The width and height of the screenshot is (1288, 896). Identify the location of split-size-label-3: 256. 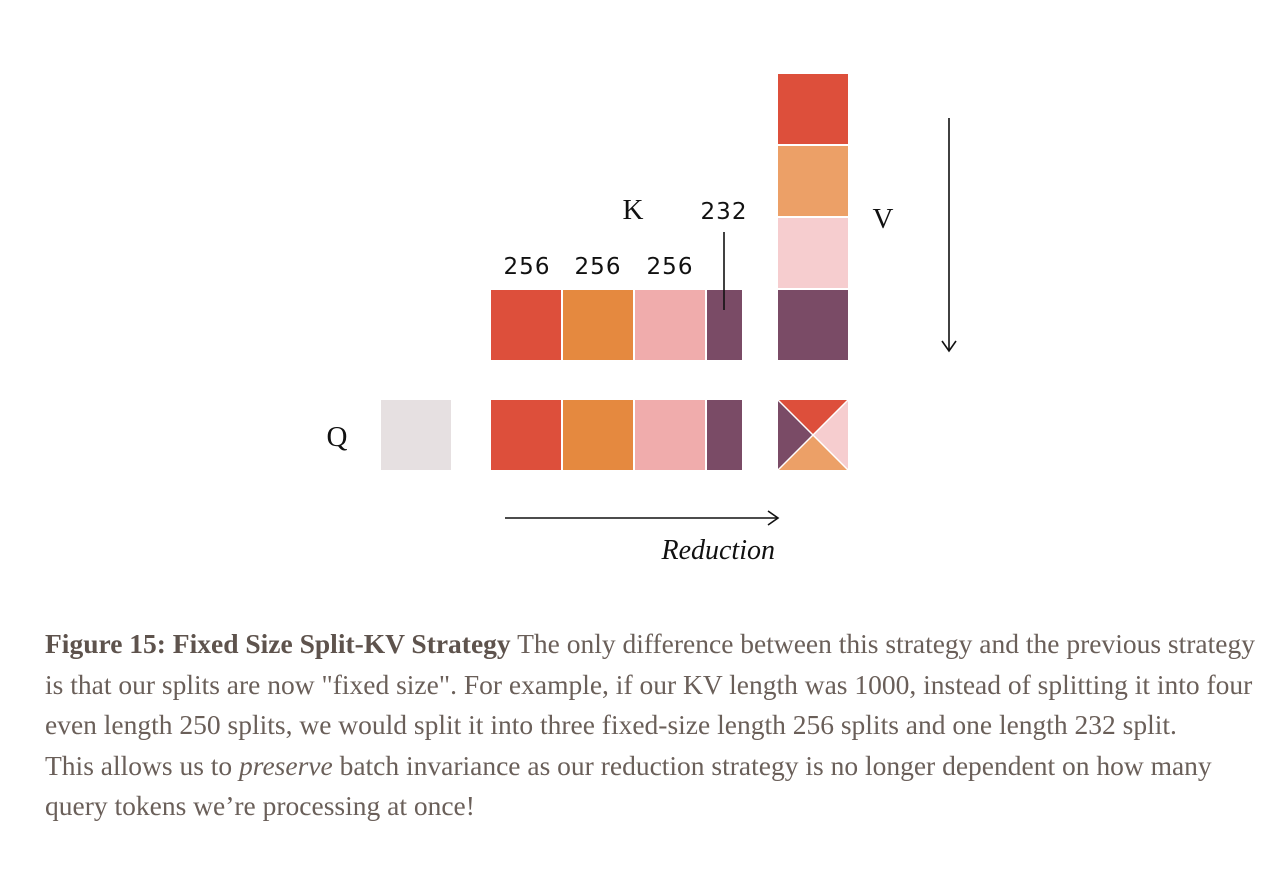
(670, 267).